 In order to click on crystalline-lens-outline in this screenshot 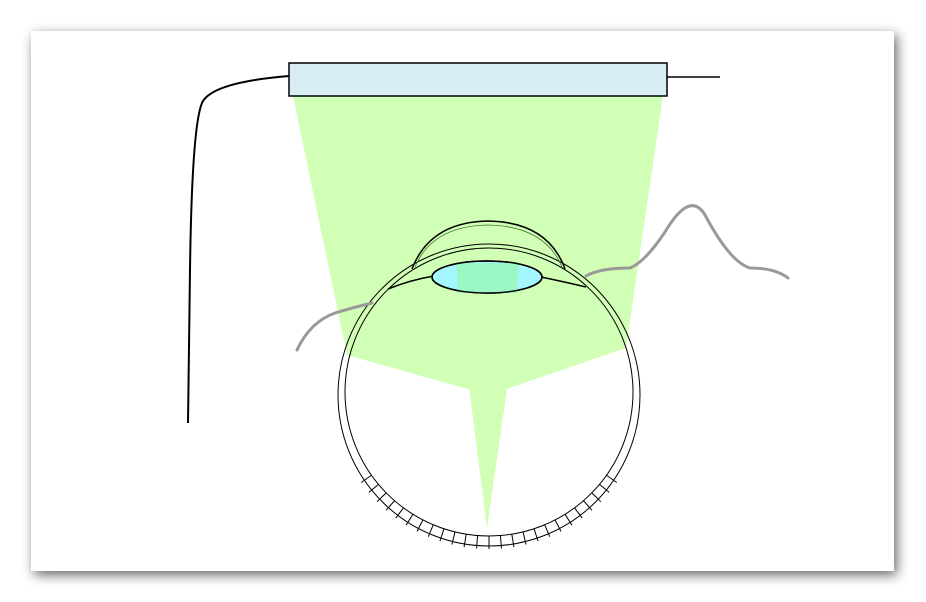, I will do `click(487, 277)`.